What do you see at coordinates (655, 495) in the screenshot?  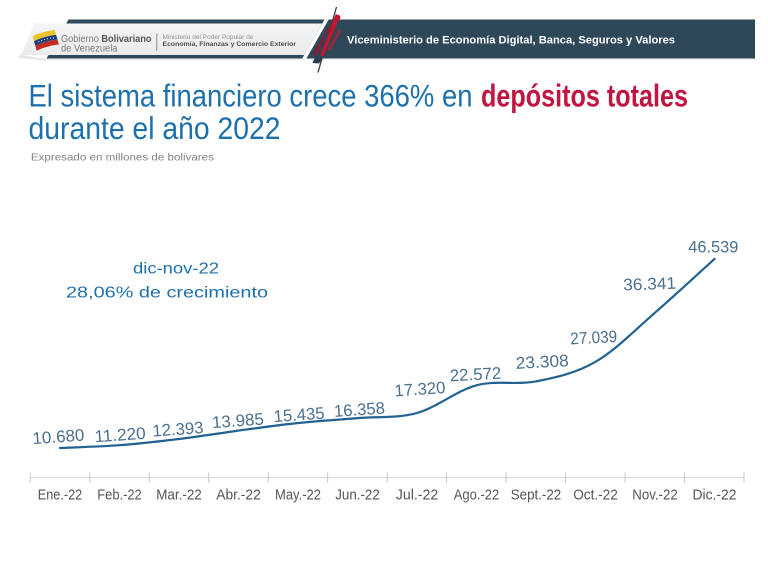 I see `svg-text: Nov.-22` at bounding box center [655, 495].